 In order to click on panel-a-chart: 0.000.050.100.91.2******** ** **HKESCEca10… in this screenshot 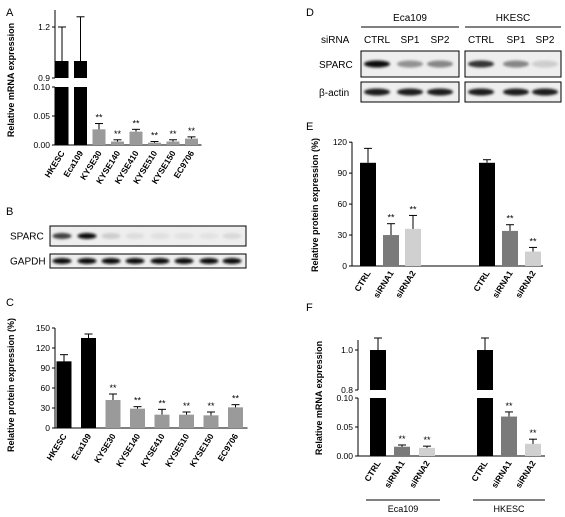, I will do `click(104, 98)`.